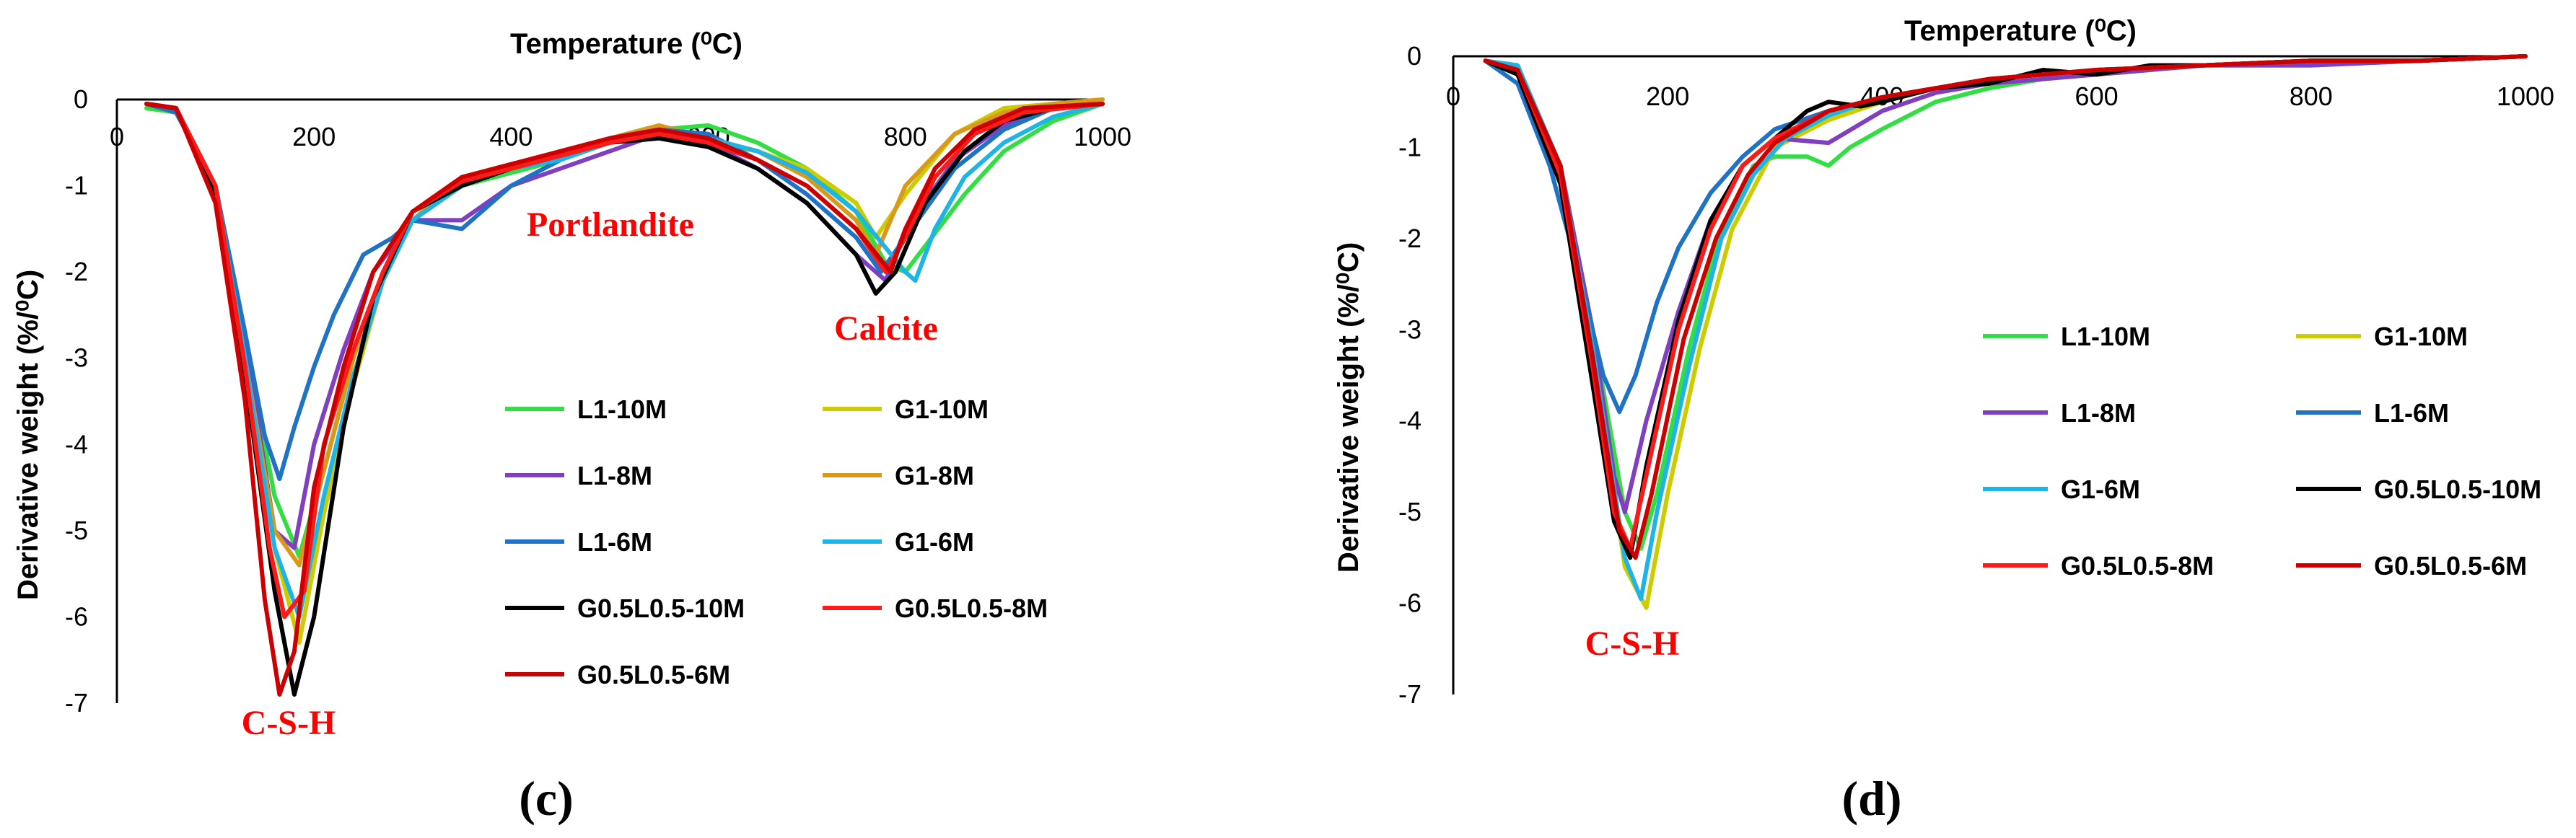 The height and width of the screenshot is (838, 2576). Describe the element at coordinates (511, 136) in the screenshot. I see `x-tick-label: 400` at that location.